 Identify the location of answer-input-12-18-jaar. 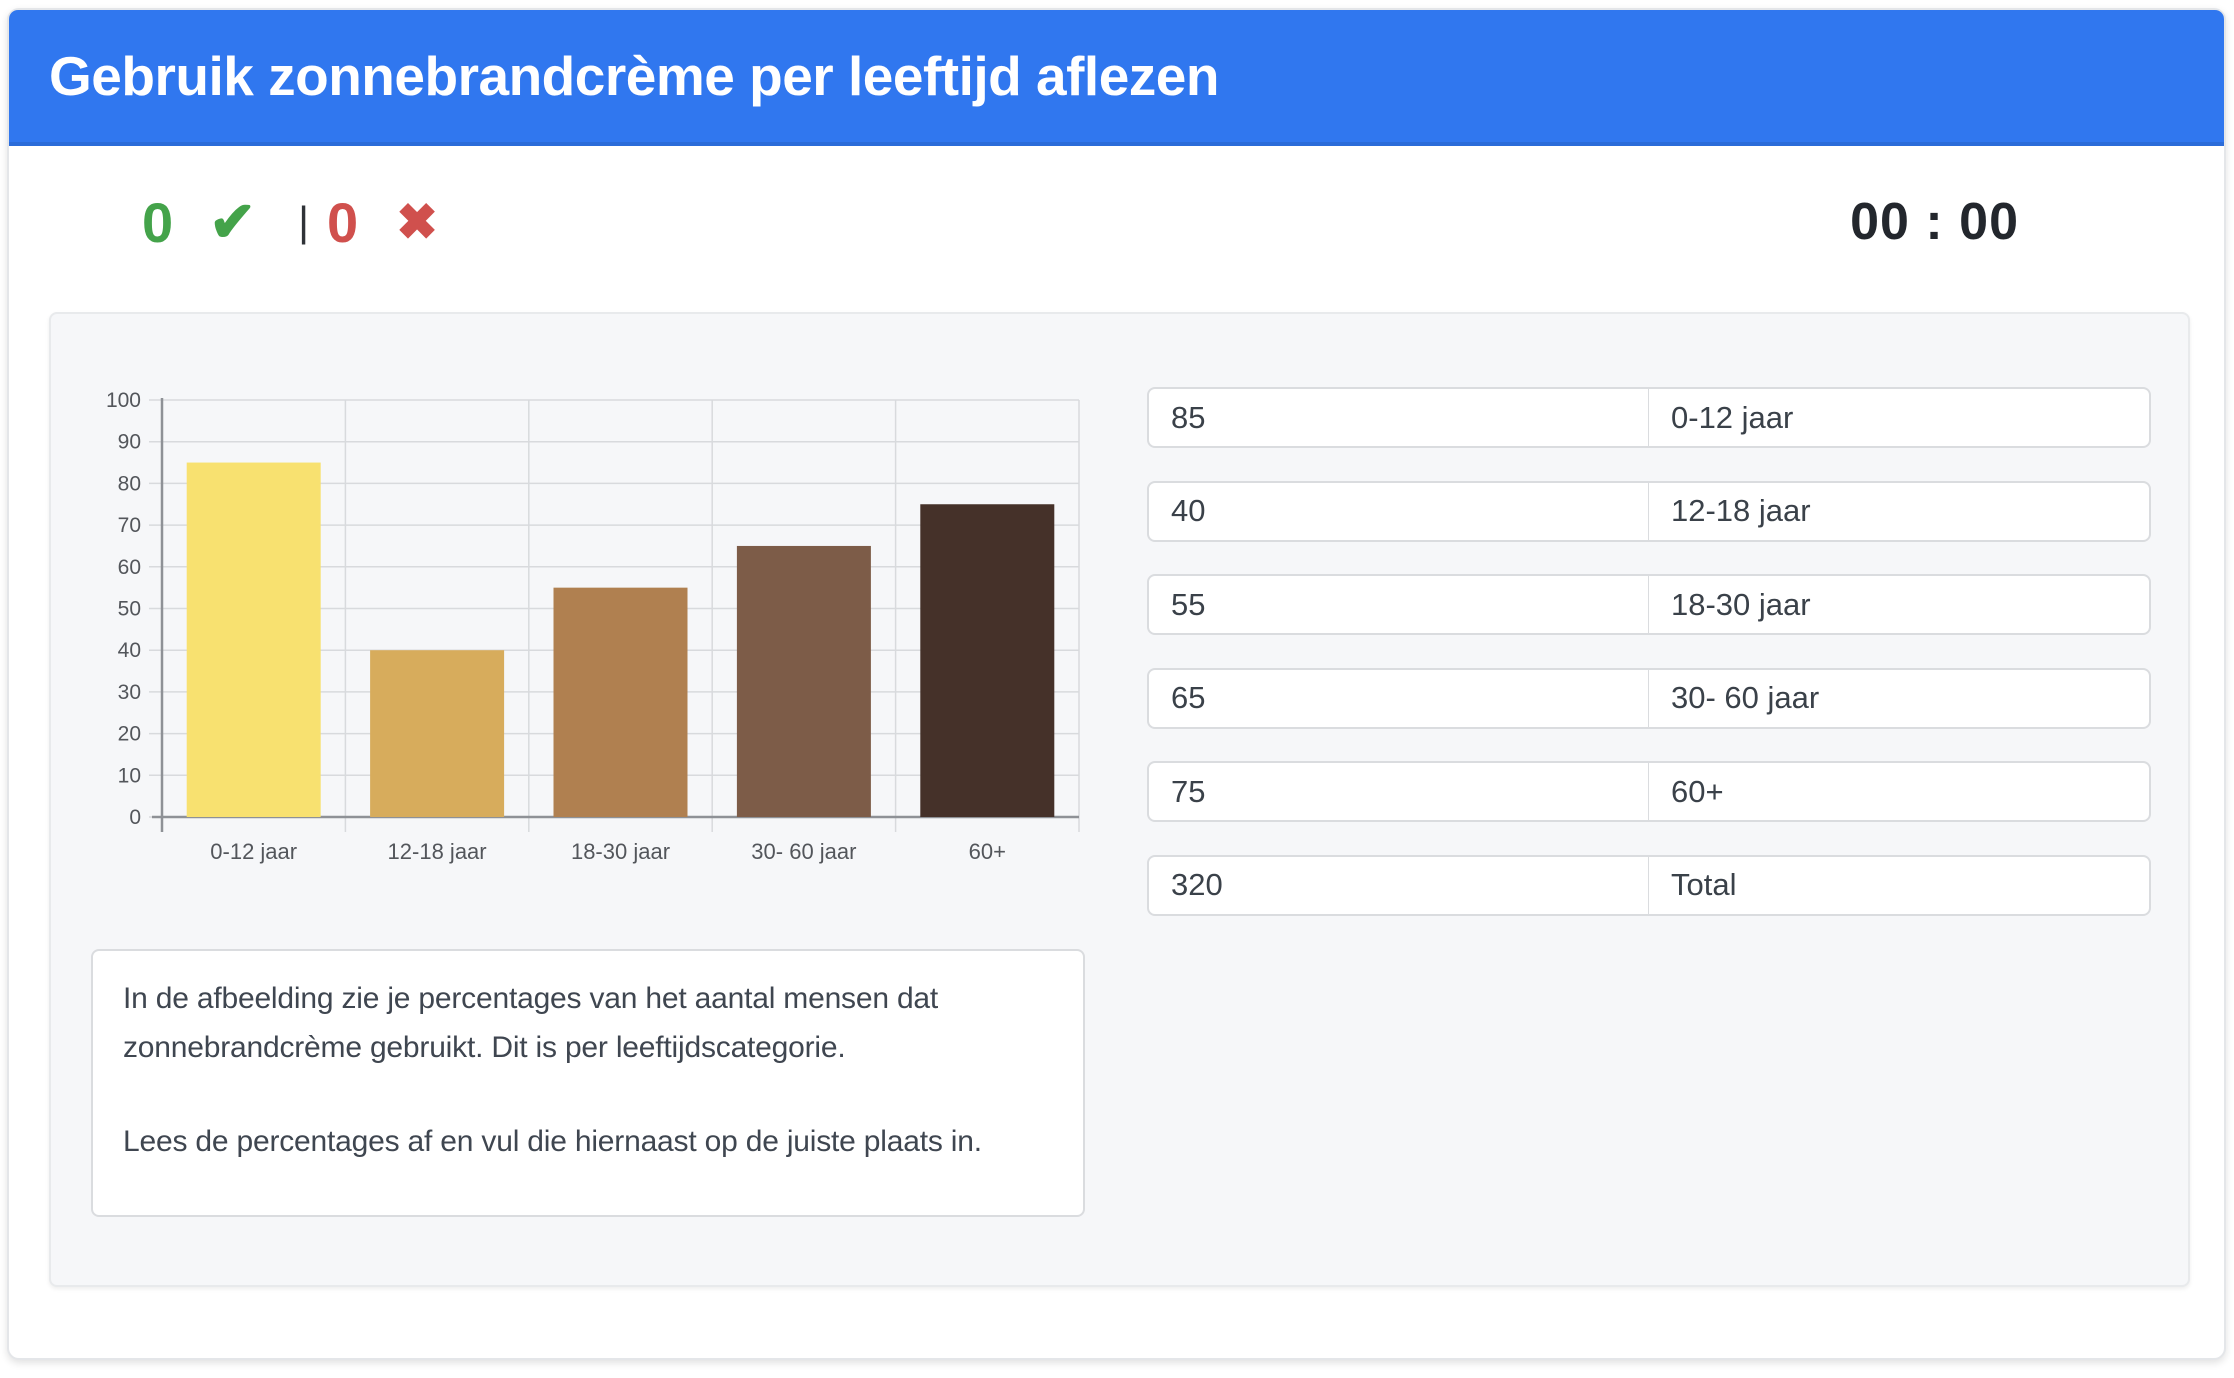
(1399, 511).